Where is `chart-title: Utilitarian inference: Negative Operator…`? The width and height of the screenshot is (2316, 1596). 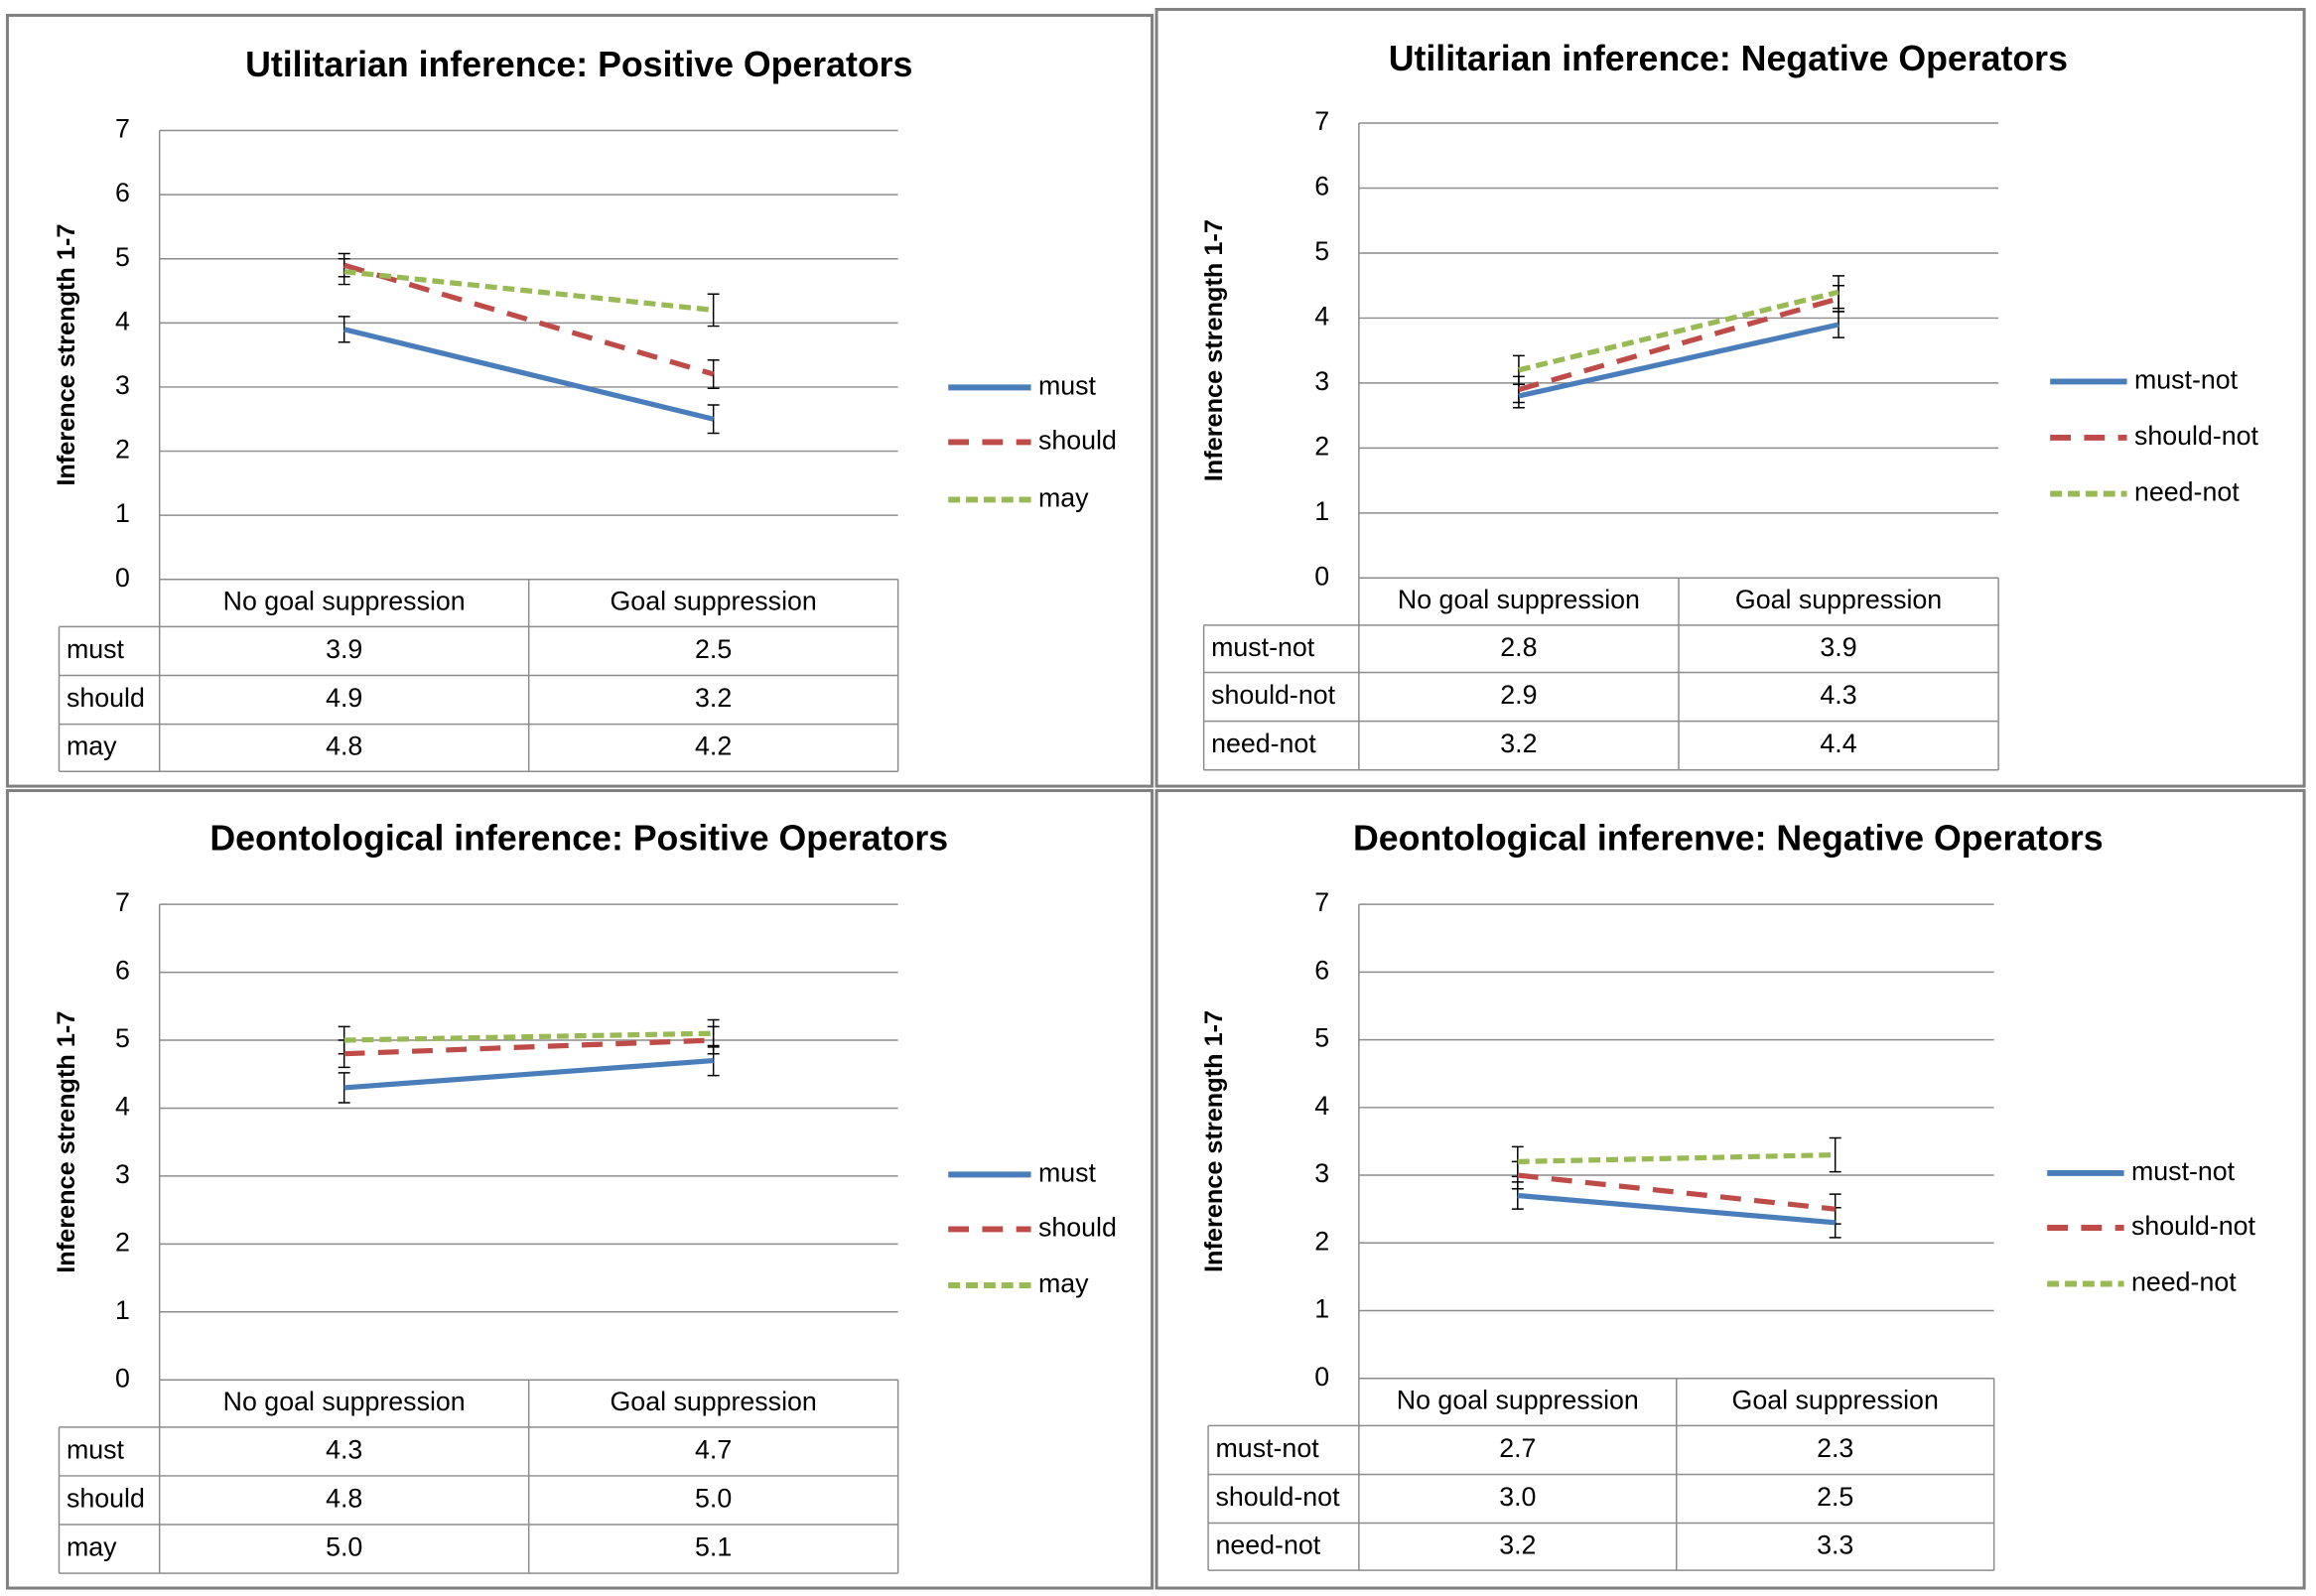 chart-title: Utilitarian inference: Negative Operator… is located at coordinates (1728, 58).